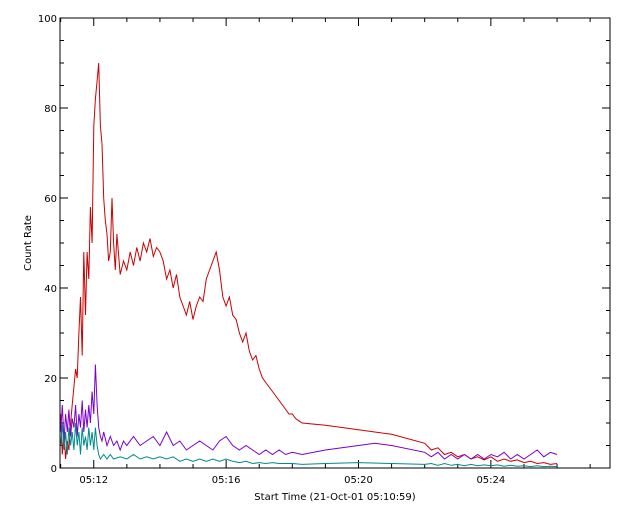  I want to click on y-axis-label: Count Rate, so click(28, 243).